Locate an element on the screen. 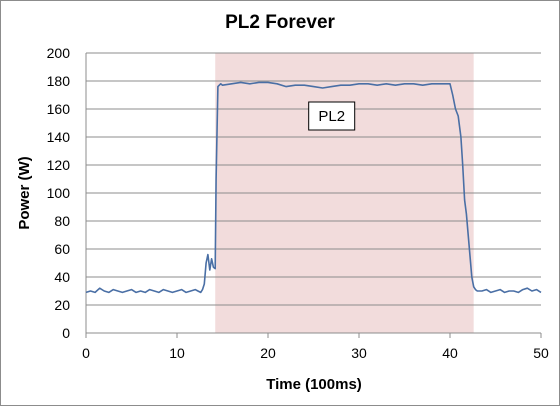  x-tick-label: 10 is located at coordinates (177, 353).